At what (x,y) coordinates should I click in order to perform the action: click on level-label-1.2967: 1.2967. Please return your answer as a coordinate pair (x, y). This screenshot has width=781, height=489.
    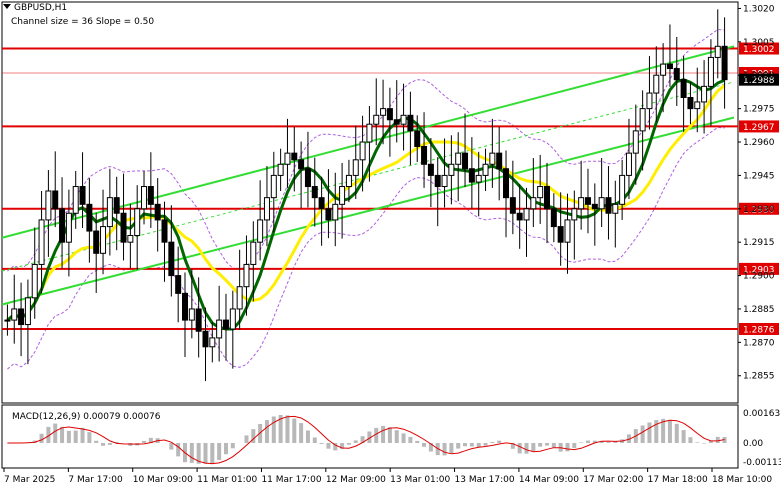
    Looking at the image, I should click on (759, 128).